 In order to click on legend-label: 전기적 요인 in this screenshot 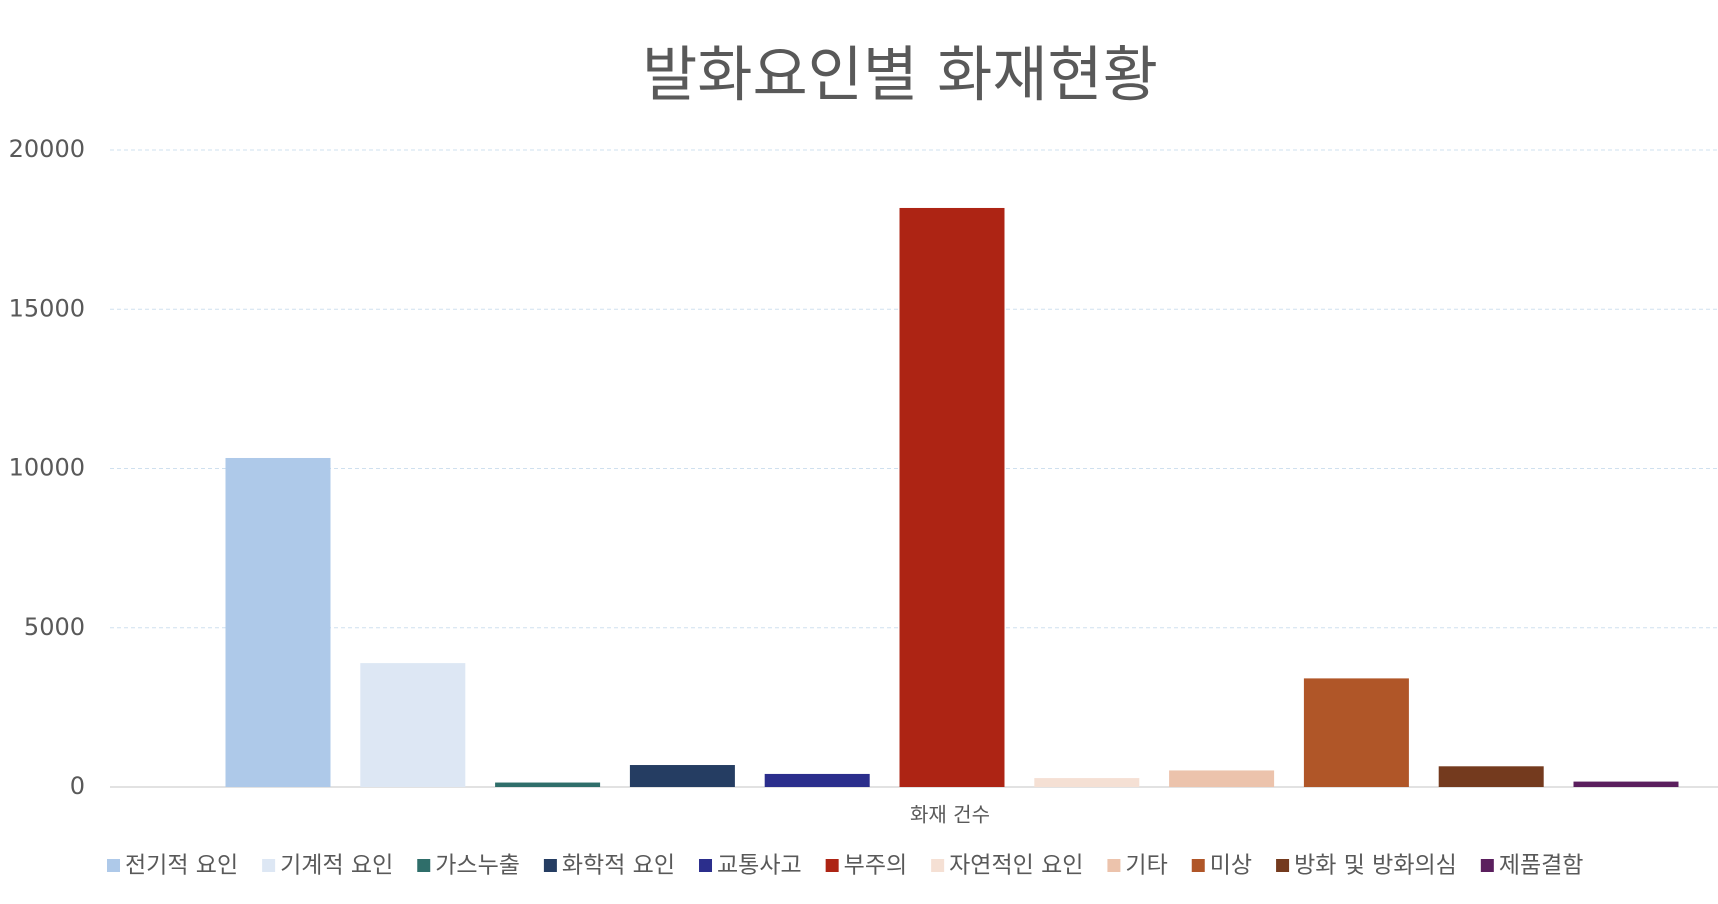, I will do `click(181, 866)`.